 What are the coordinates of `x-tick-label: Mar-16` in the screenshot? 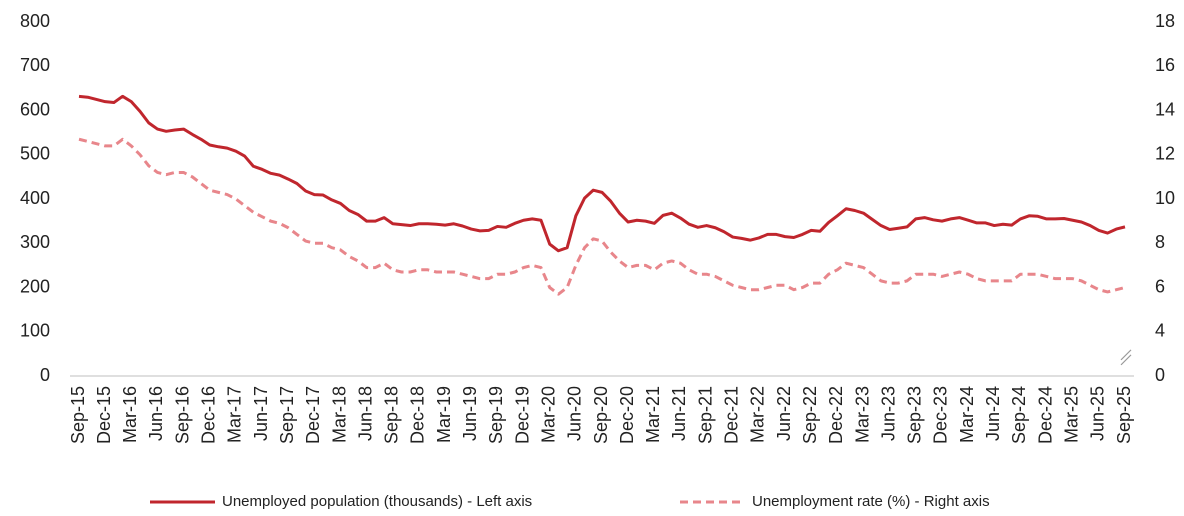 It's located at (130, 414).